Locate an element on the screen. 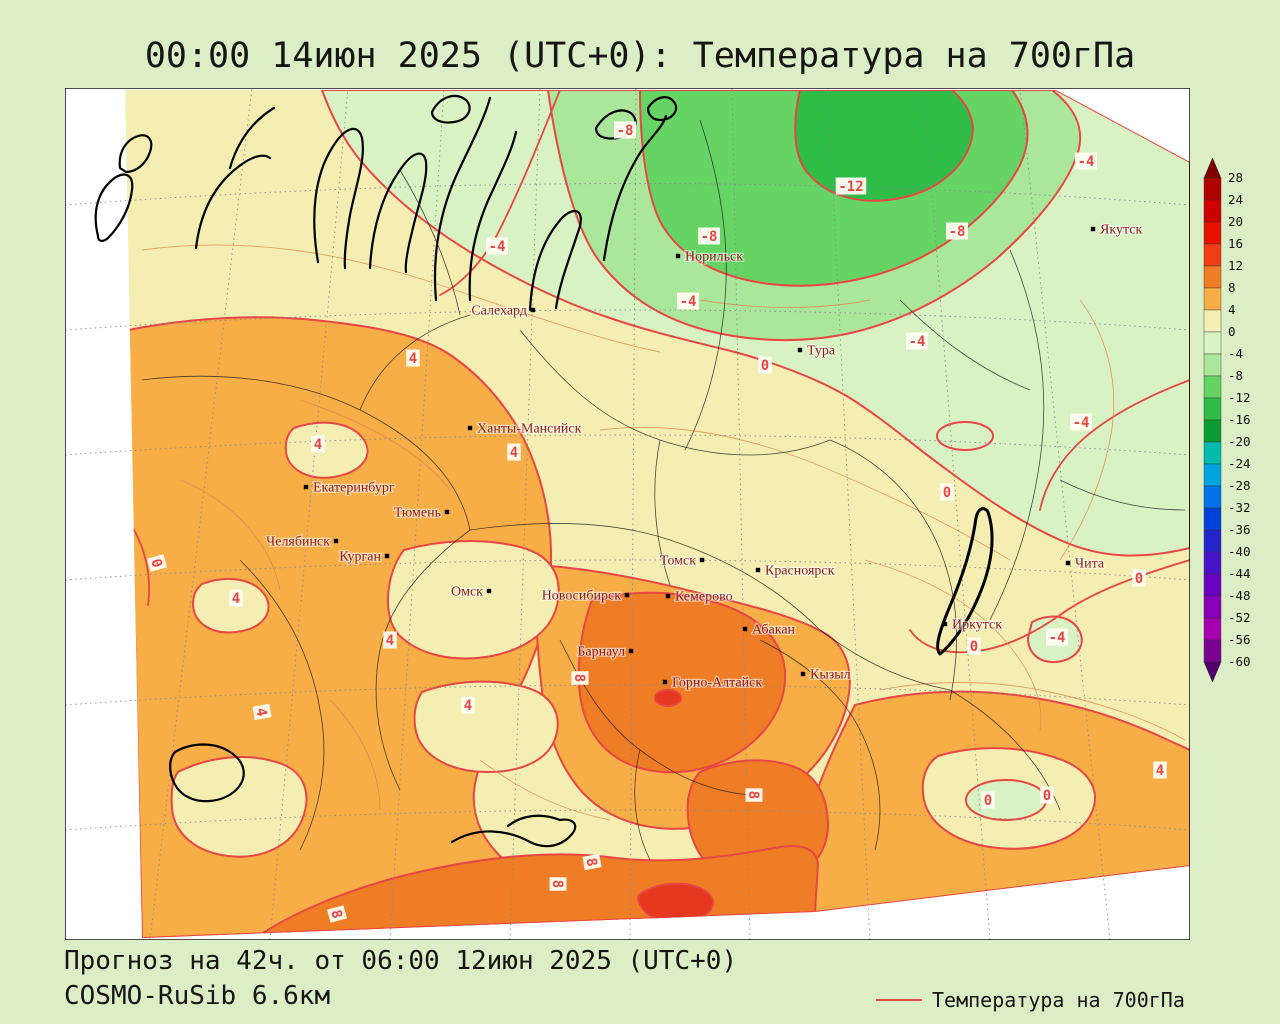 This screenshot has height=1024, width=1280. cold-patch-baikal-north is located at coordinates (965, 436).